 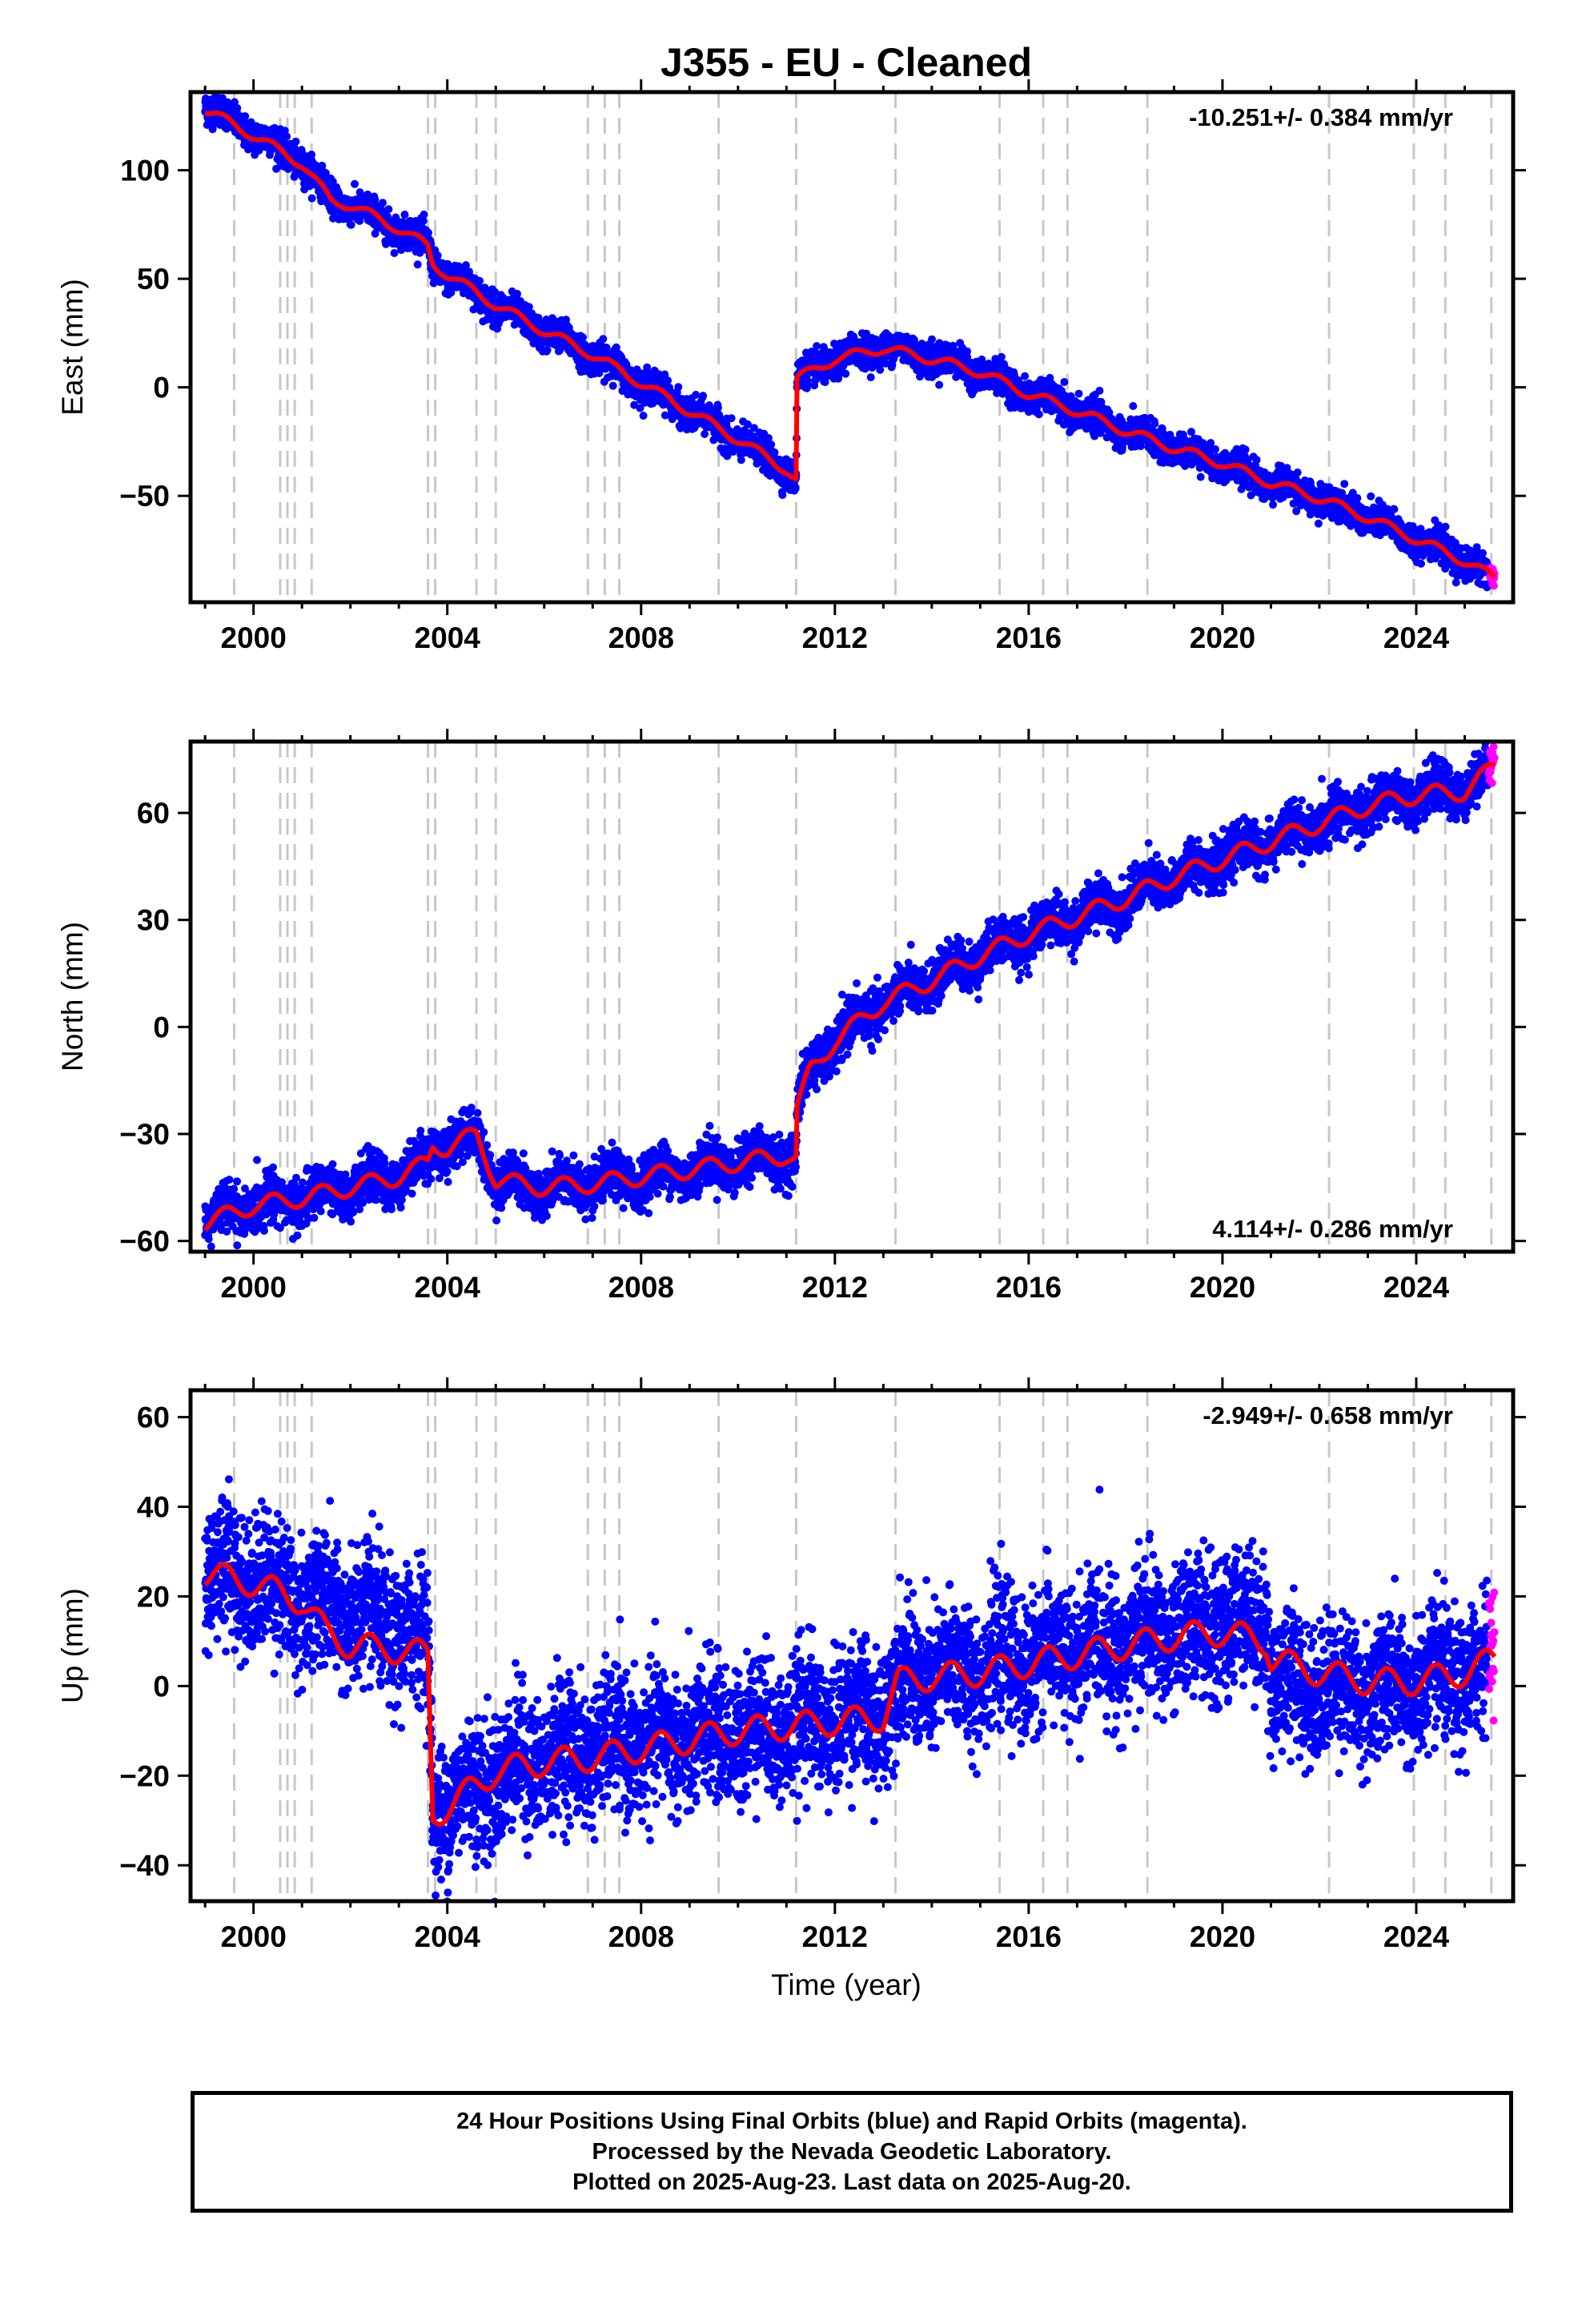 I want to click on chart-title: J355 - EU - Cleaned, so click(x=847, y=62).